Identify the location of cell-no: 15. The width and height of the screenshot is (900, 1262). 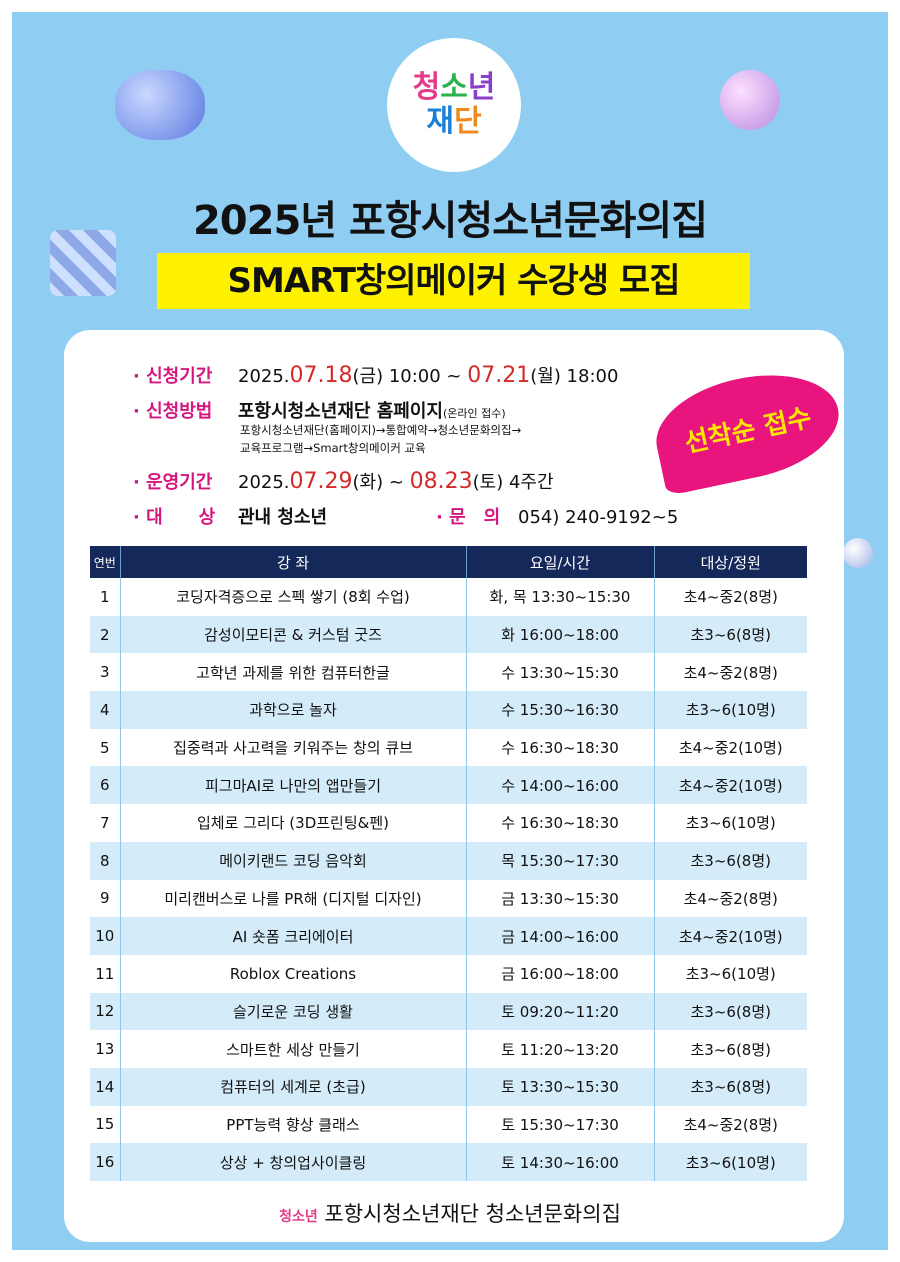
(105, 1124).